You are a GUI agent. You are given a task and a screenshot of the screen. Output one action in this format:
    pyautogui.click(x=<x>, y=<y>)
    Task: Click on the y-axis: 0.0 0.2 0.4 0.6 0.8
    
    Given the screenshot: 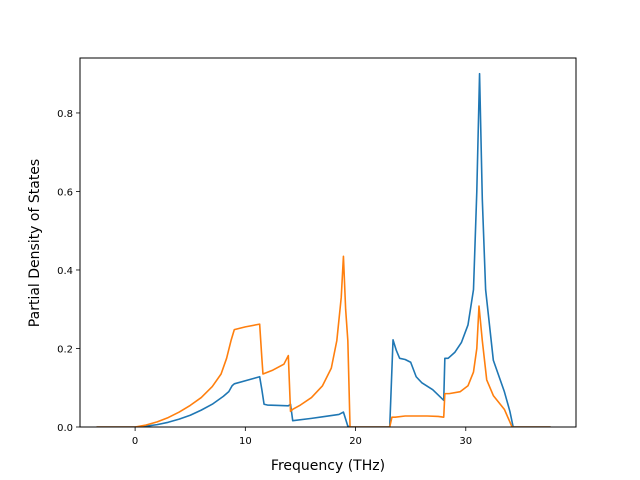 What is the action you would take?
    pyautogui.click(x=68, y=271)
    